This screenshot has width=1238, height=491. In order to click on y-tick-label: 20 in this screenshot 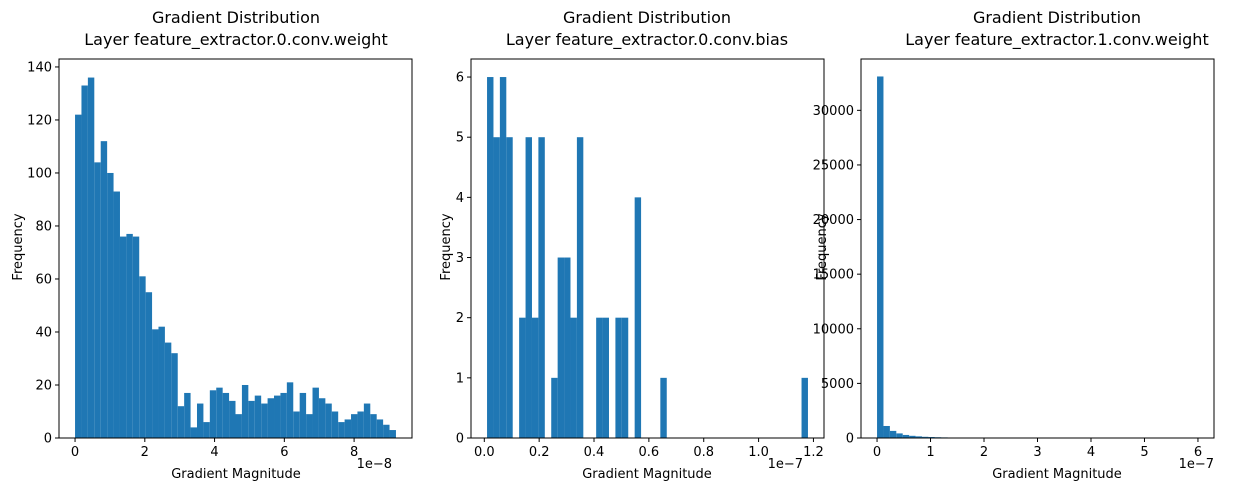, I will do `click(43, 385)`.